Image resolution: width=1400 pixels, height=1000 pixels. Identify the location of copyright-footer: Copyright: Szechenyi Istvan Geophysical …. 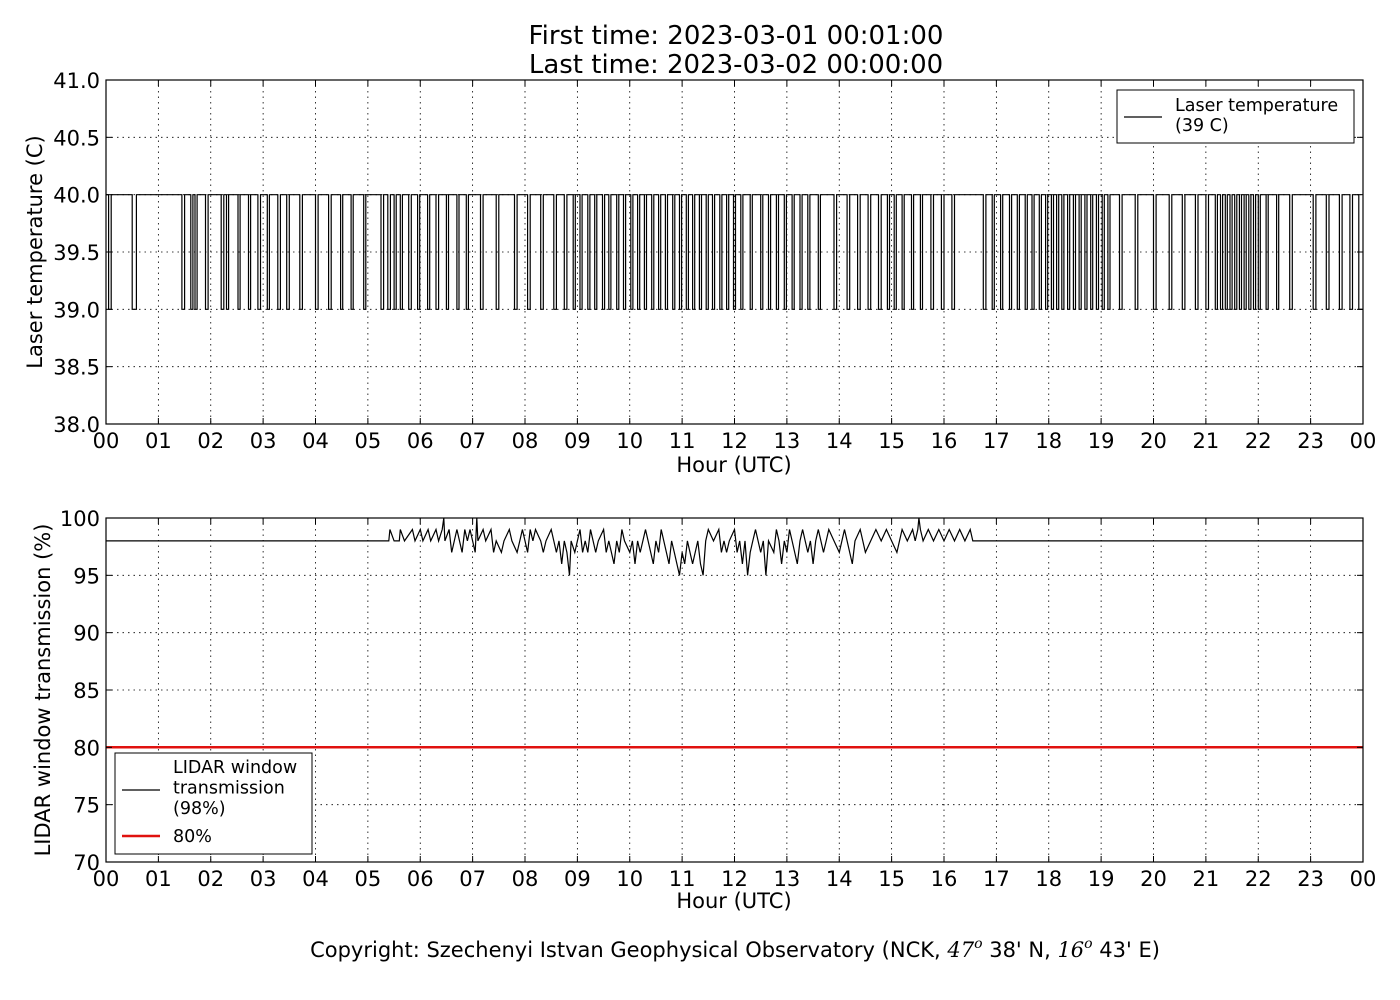
(735, 949).